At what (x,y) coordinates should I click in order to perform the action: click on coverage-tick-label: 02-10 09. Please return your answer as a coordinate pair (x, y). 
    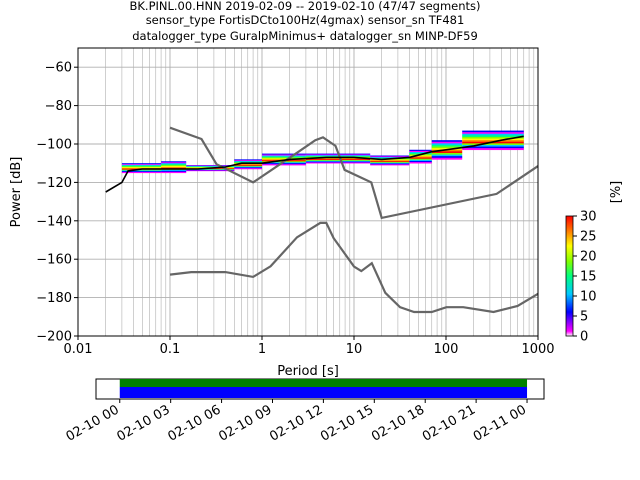
    Looking at the image, I should click on (245, 423).